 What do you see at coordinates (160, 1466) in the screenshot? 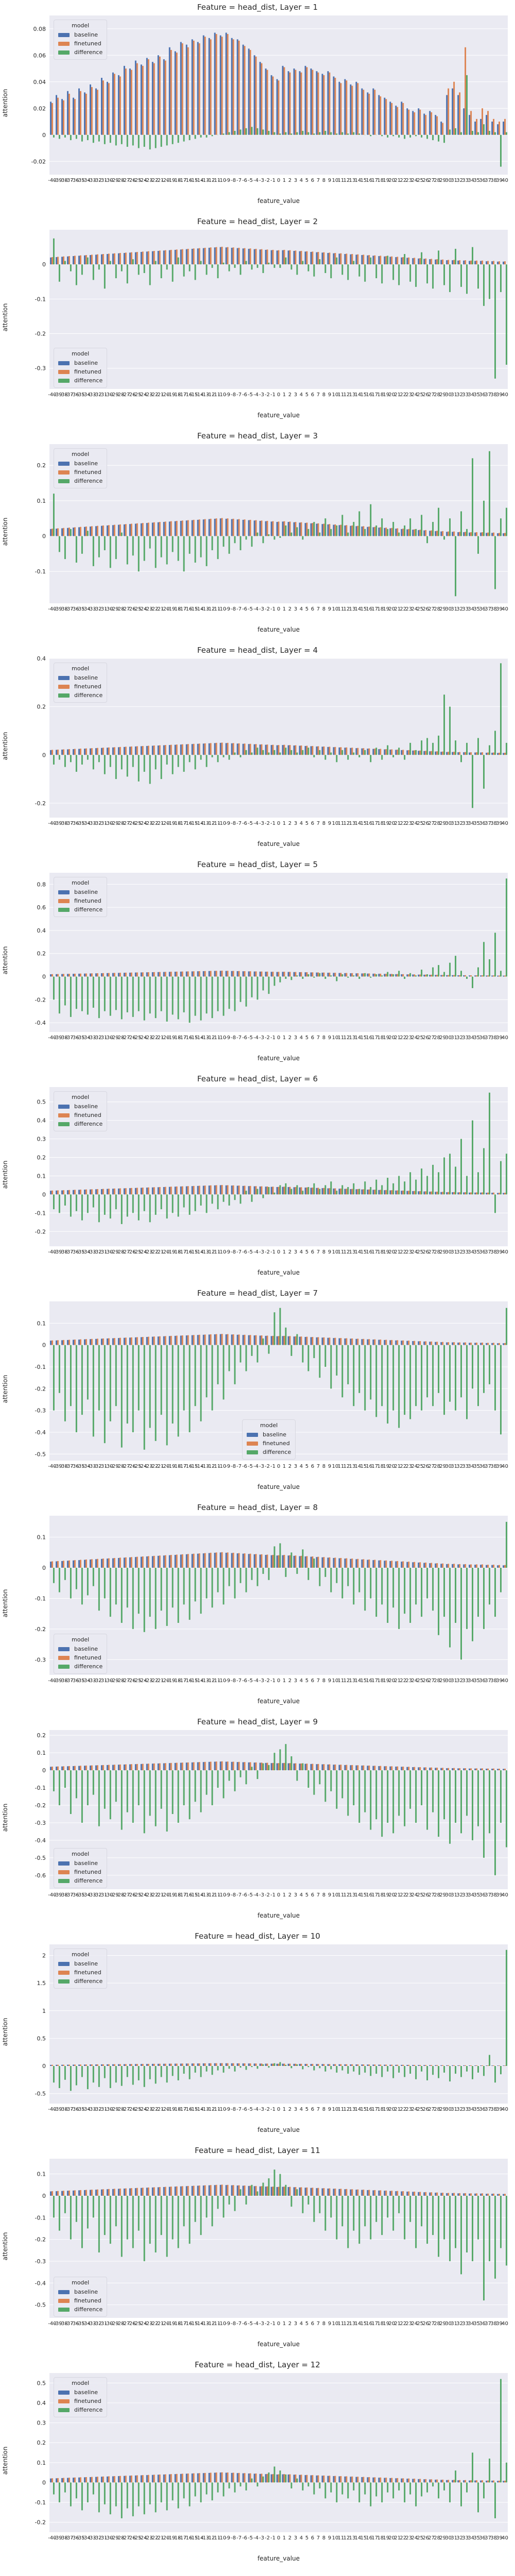
I see `x-tick-label: -21` at bounding box center [160, 1466].